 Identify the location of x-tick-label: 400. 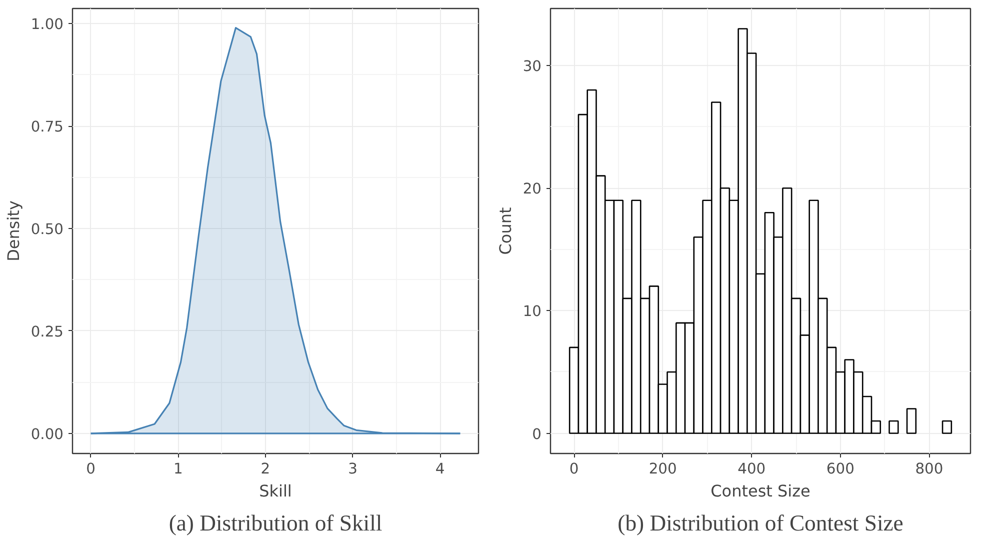
(752, 469).